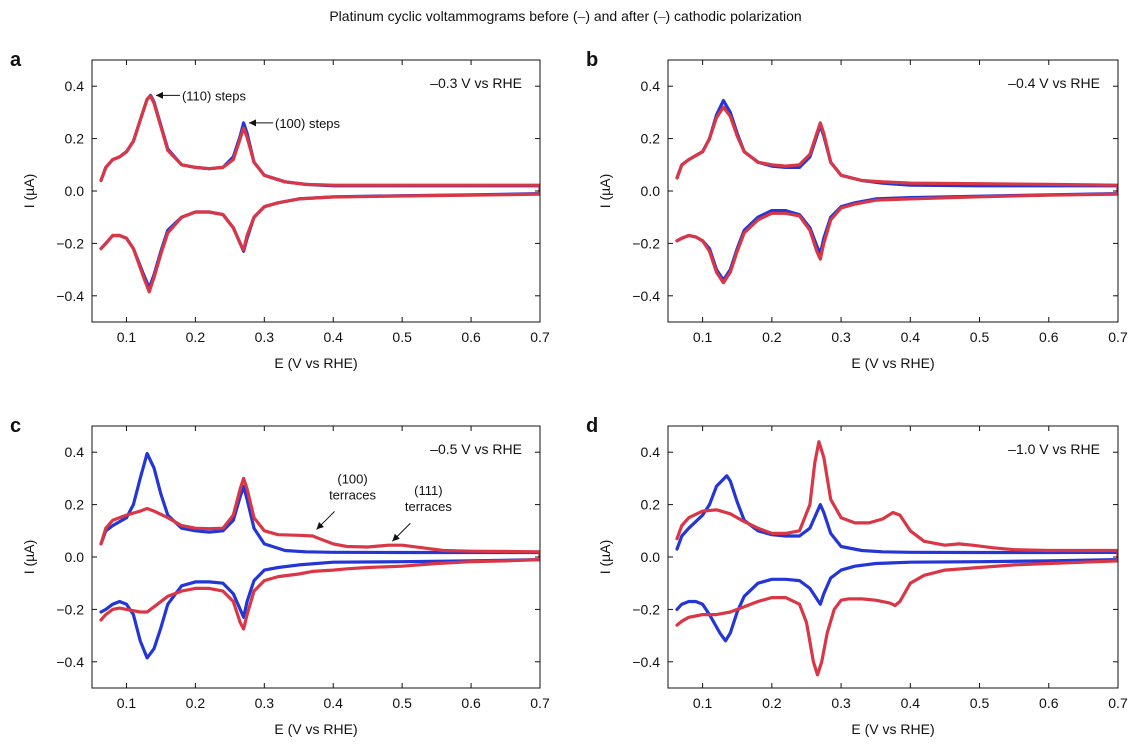 The width and height of the screenshot is (1131, 745). I want to click on panel-letter: d, so click(592, 426).